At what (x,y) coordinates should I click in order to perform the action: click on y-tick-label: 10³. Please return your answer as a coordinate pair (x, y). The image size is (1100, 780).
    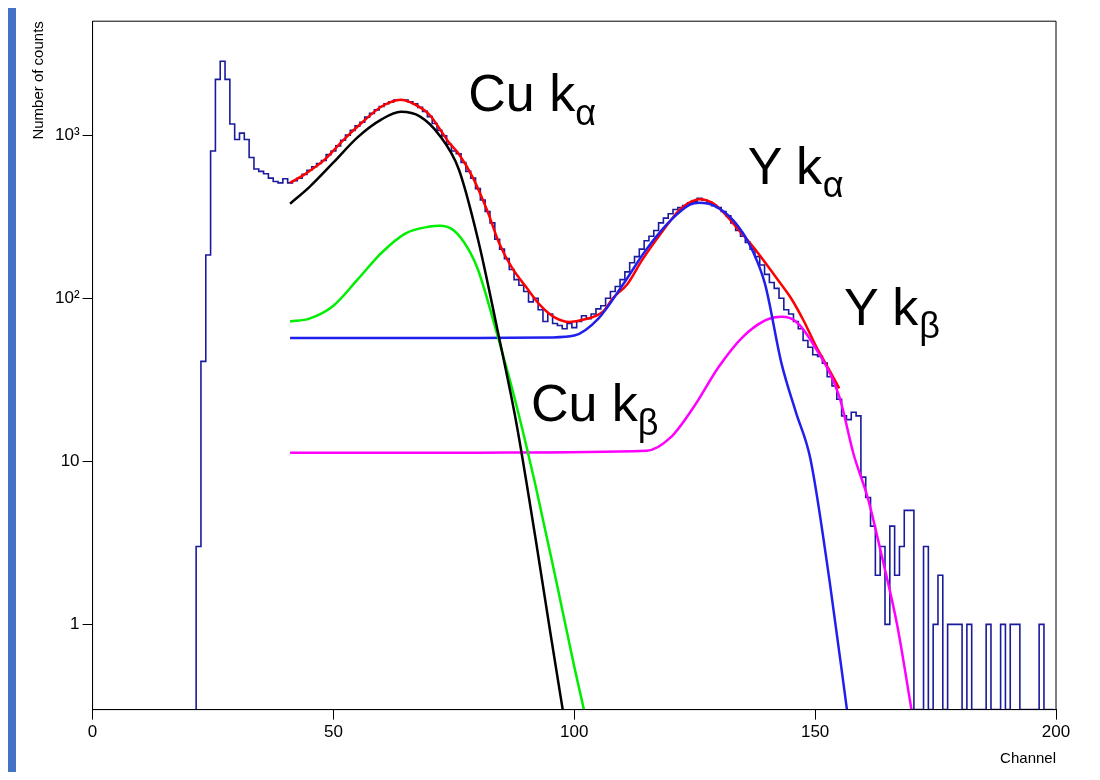
    Looking at the image, I should click on (67, 134).